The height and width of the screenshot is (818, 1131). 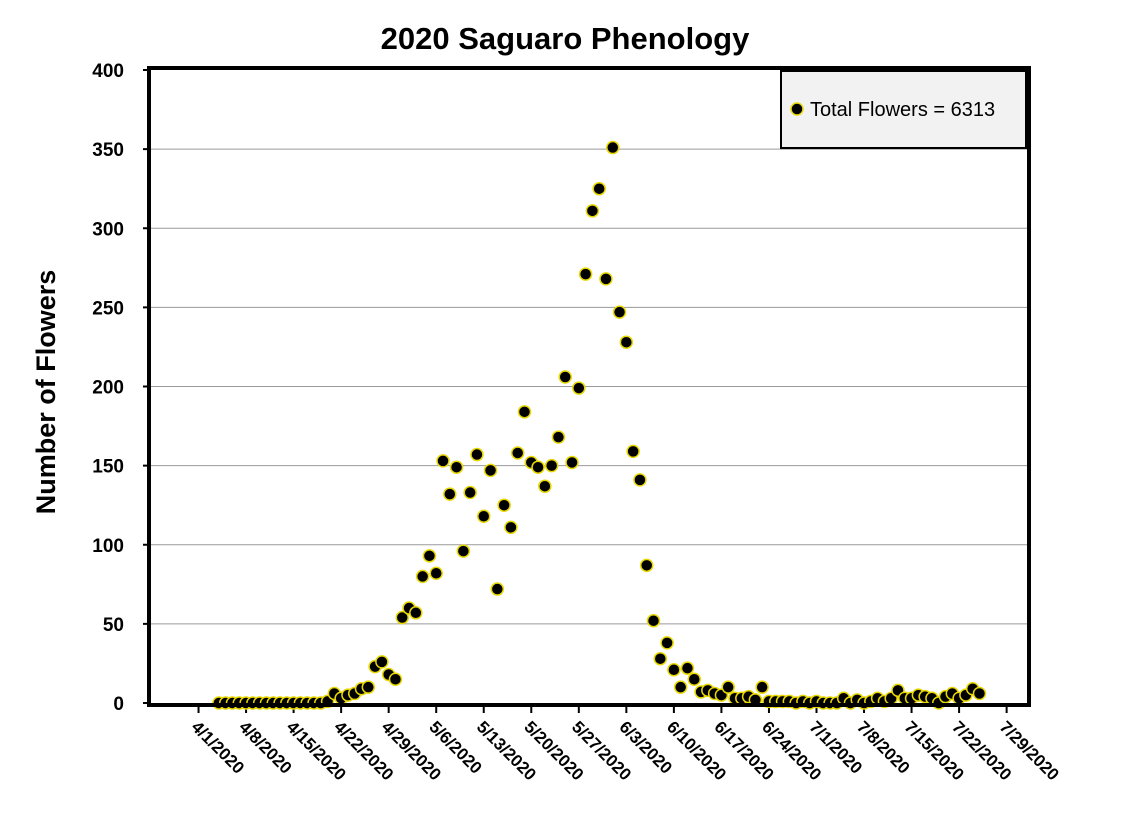 I want to click on legend-label: Total Flowers = 6313, so click(x=902, y=110).